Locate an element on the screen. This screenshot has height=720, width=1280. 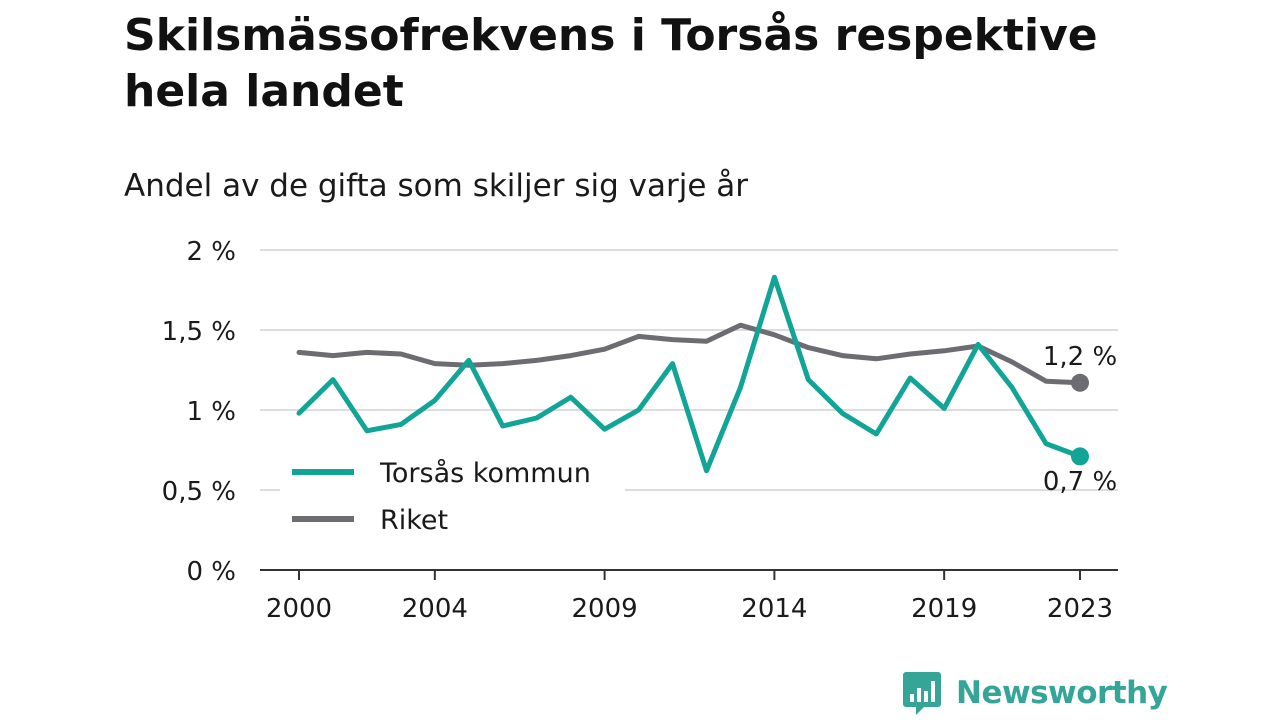
y-tick-label: 1 % is located at coordinates (211, 412).